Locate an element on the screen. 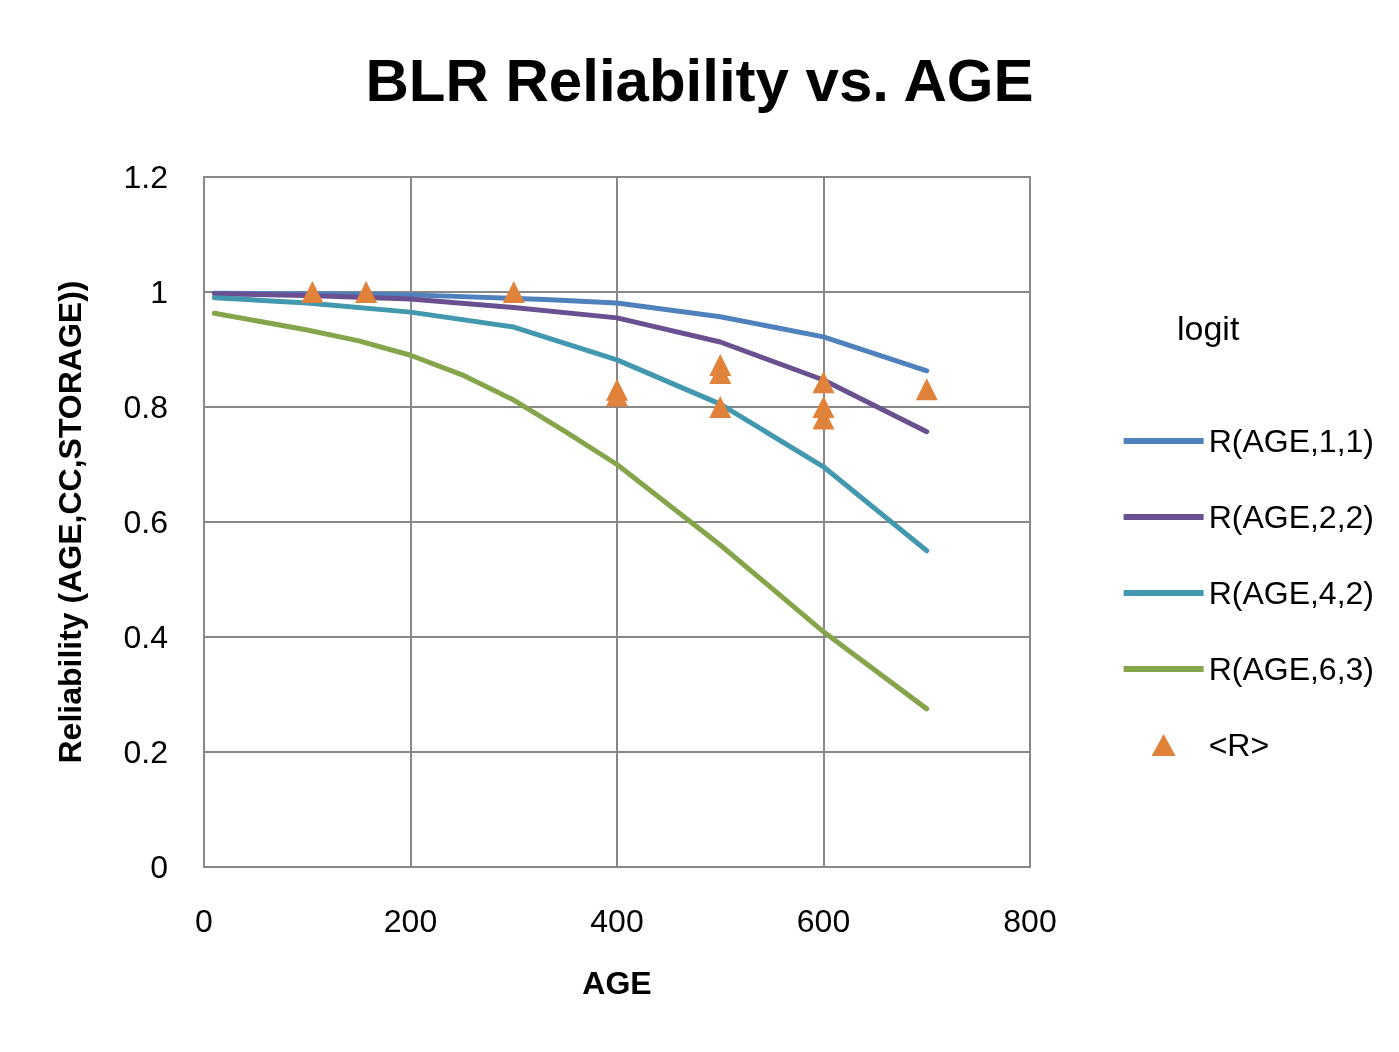  legend-label: R(AGE,6,3) is located at coordinates (1291, 669).